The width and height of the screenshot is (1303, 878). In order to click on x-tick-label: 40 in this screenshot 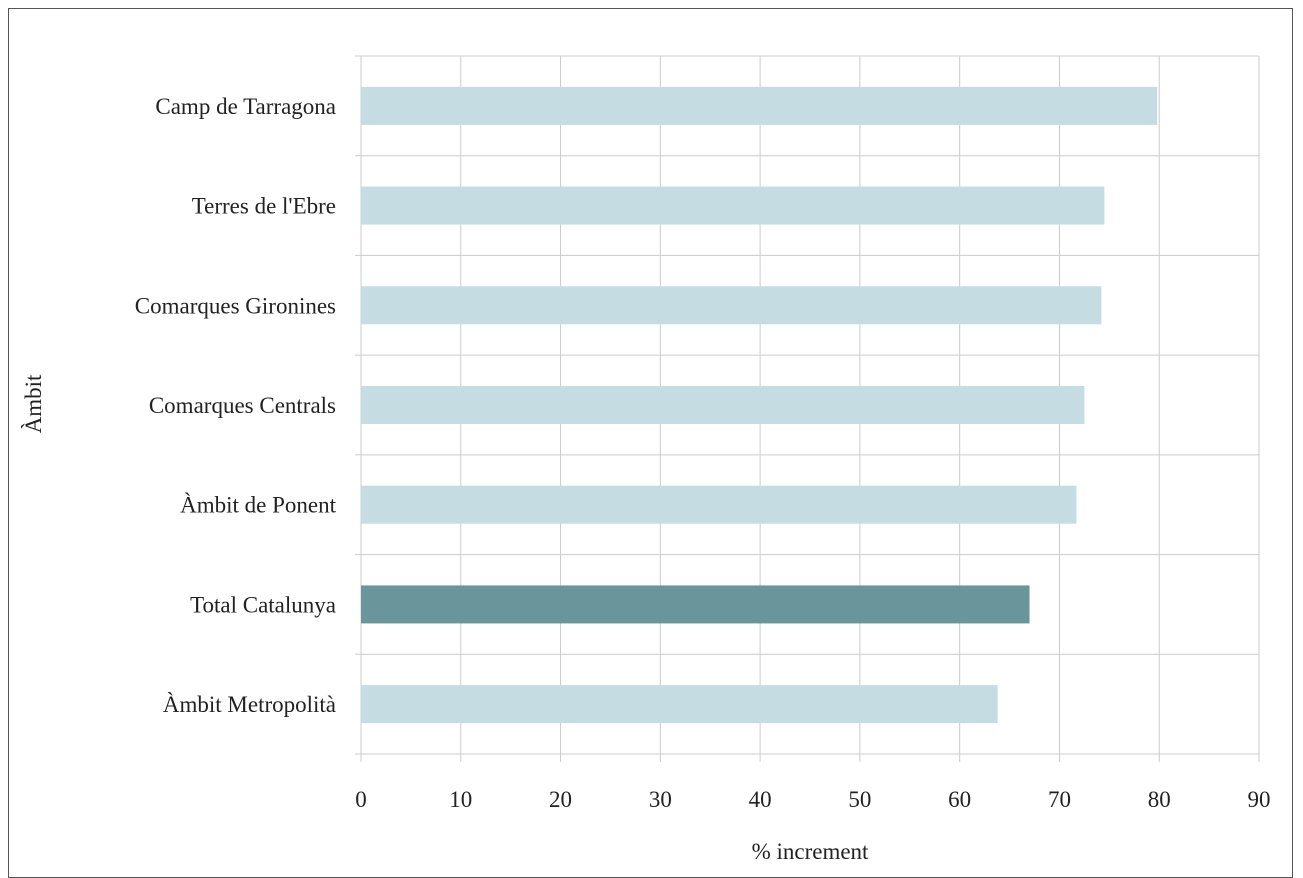, I will do `click(760, 799)`.